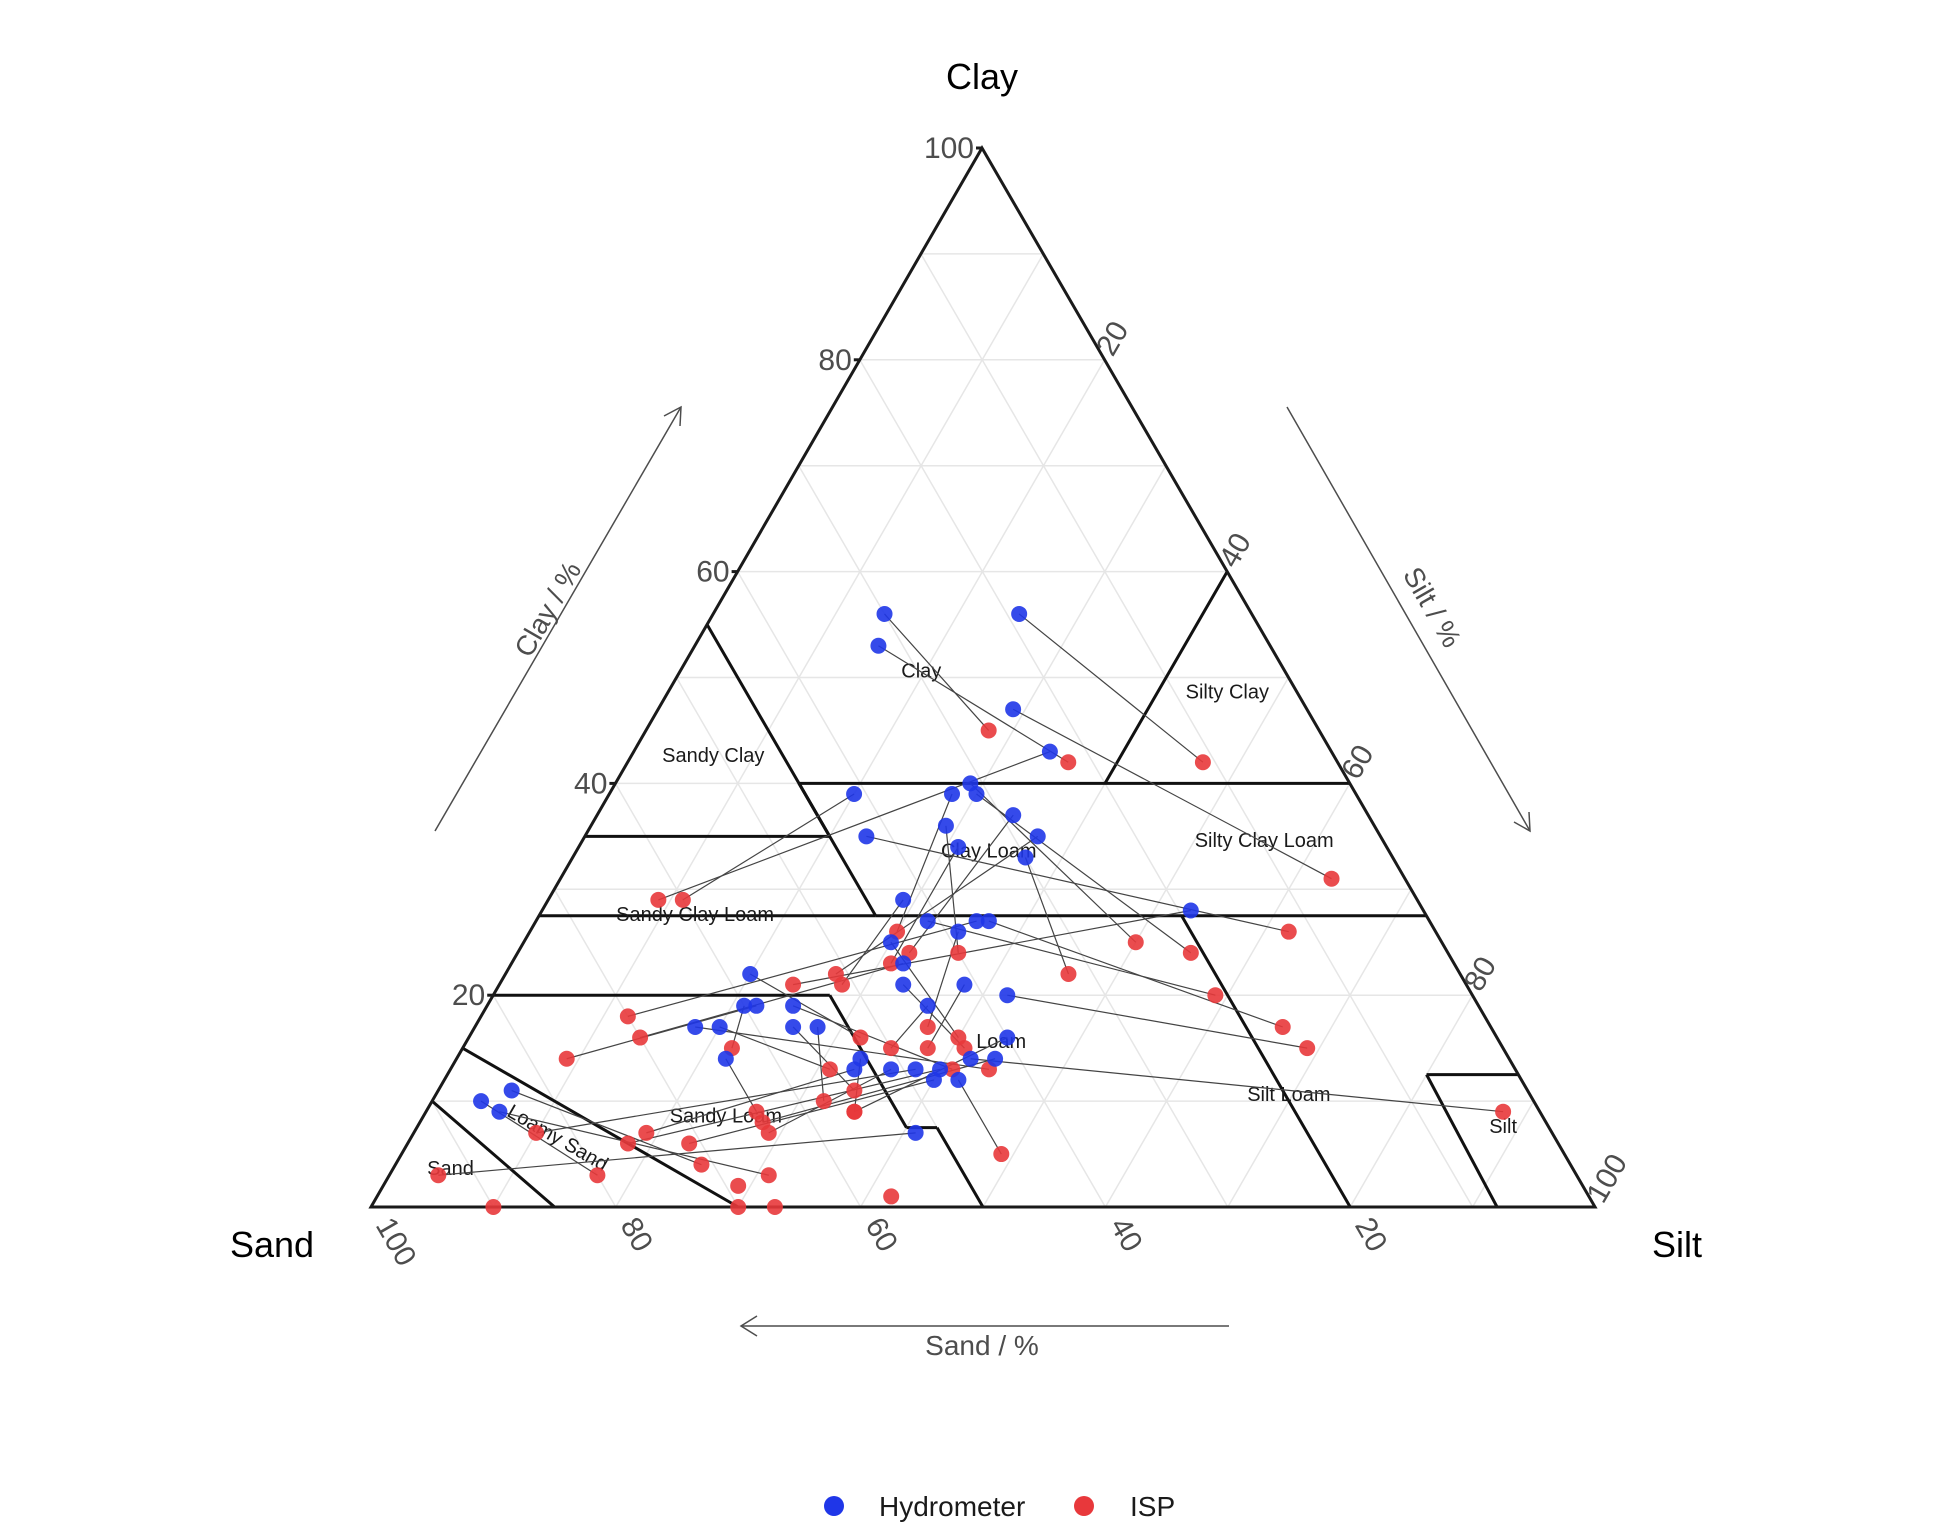  Describe the element at coordinates (1480, 973) in the screenshot. I see `silt-tick-label: 80` at that location.